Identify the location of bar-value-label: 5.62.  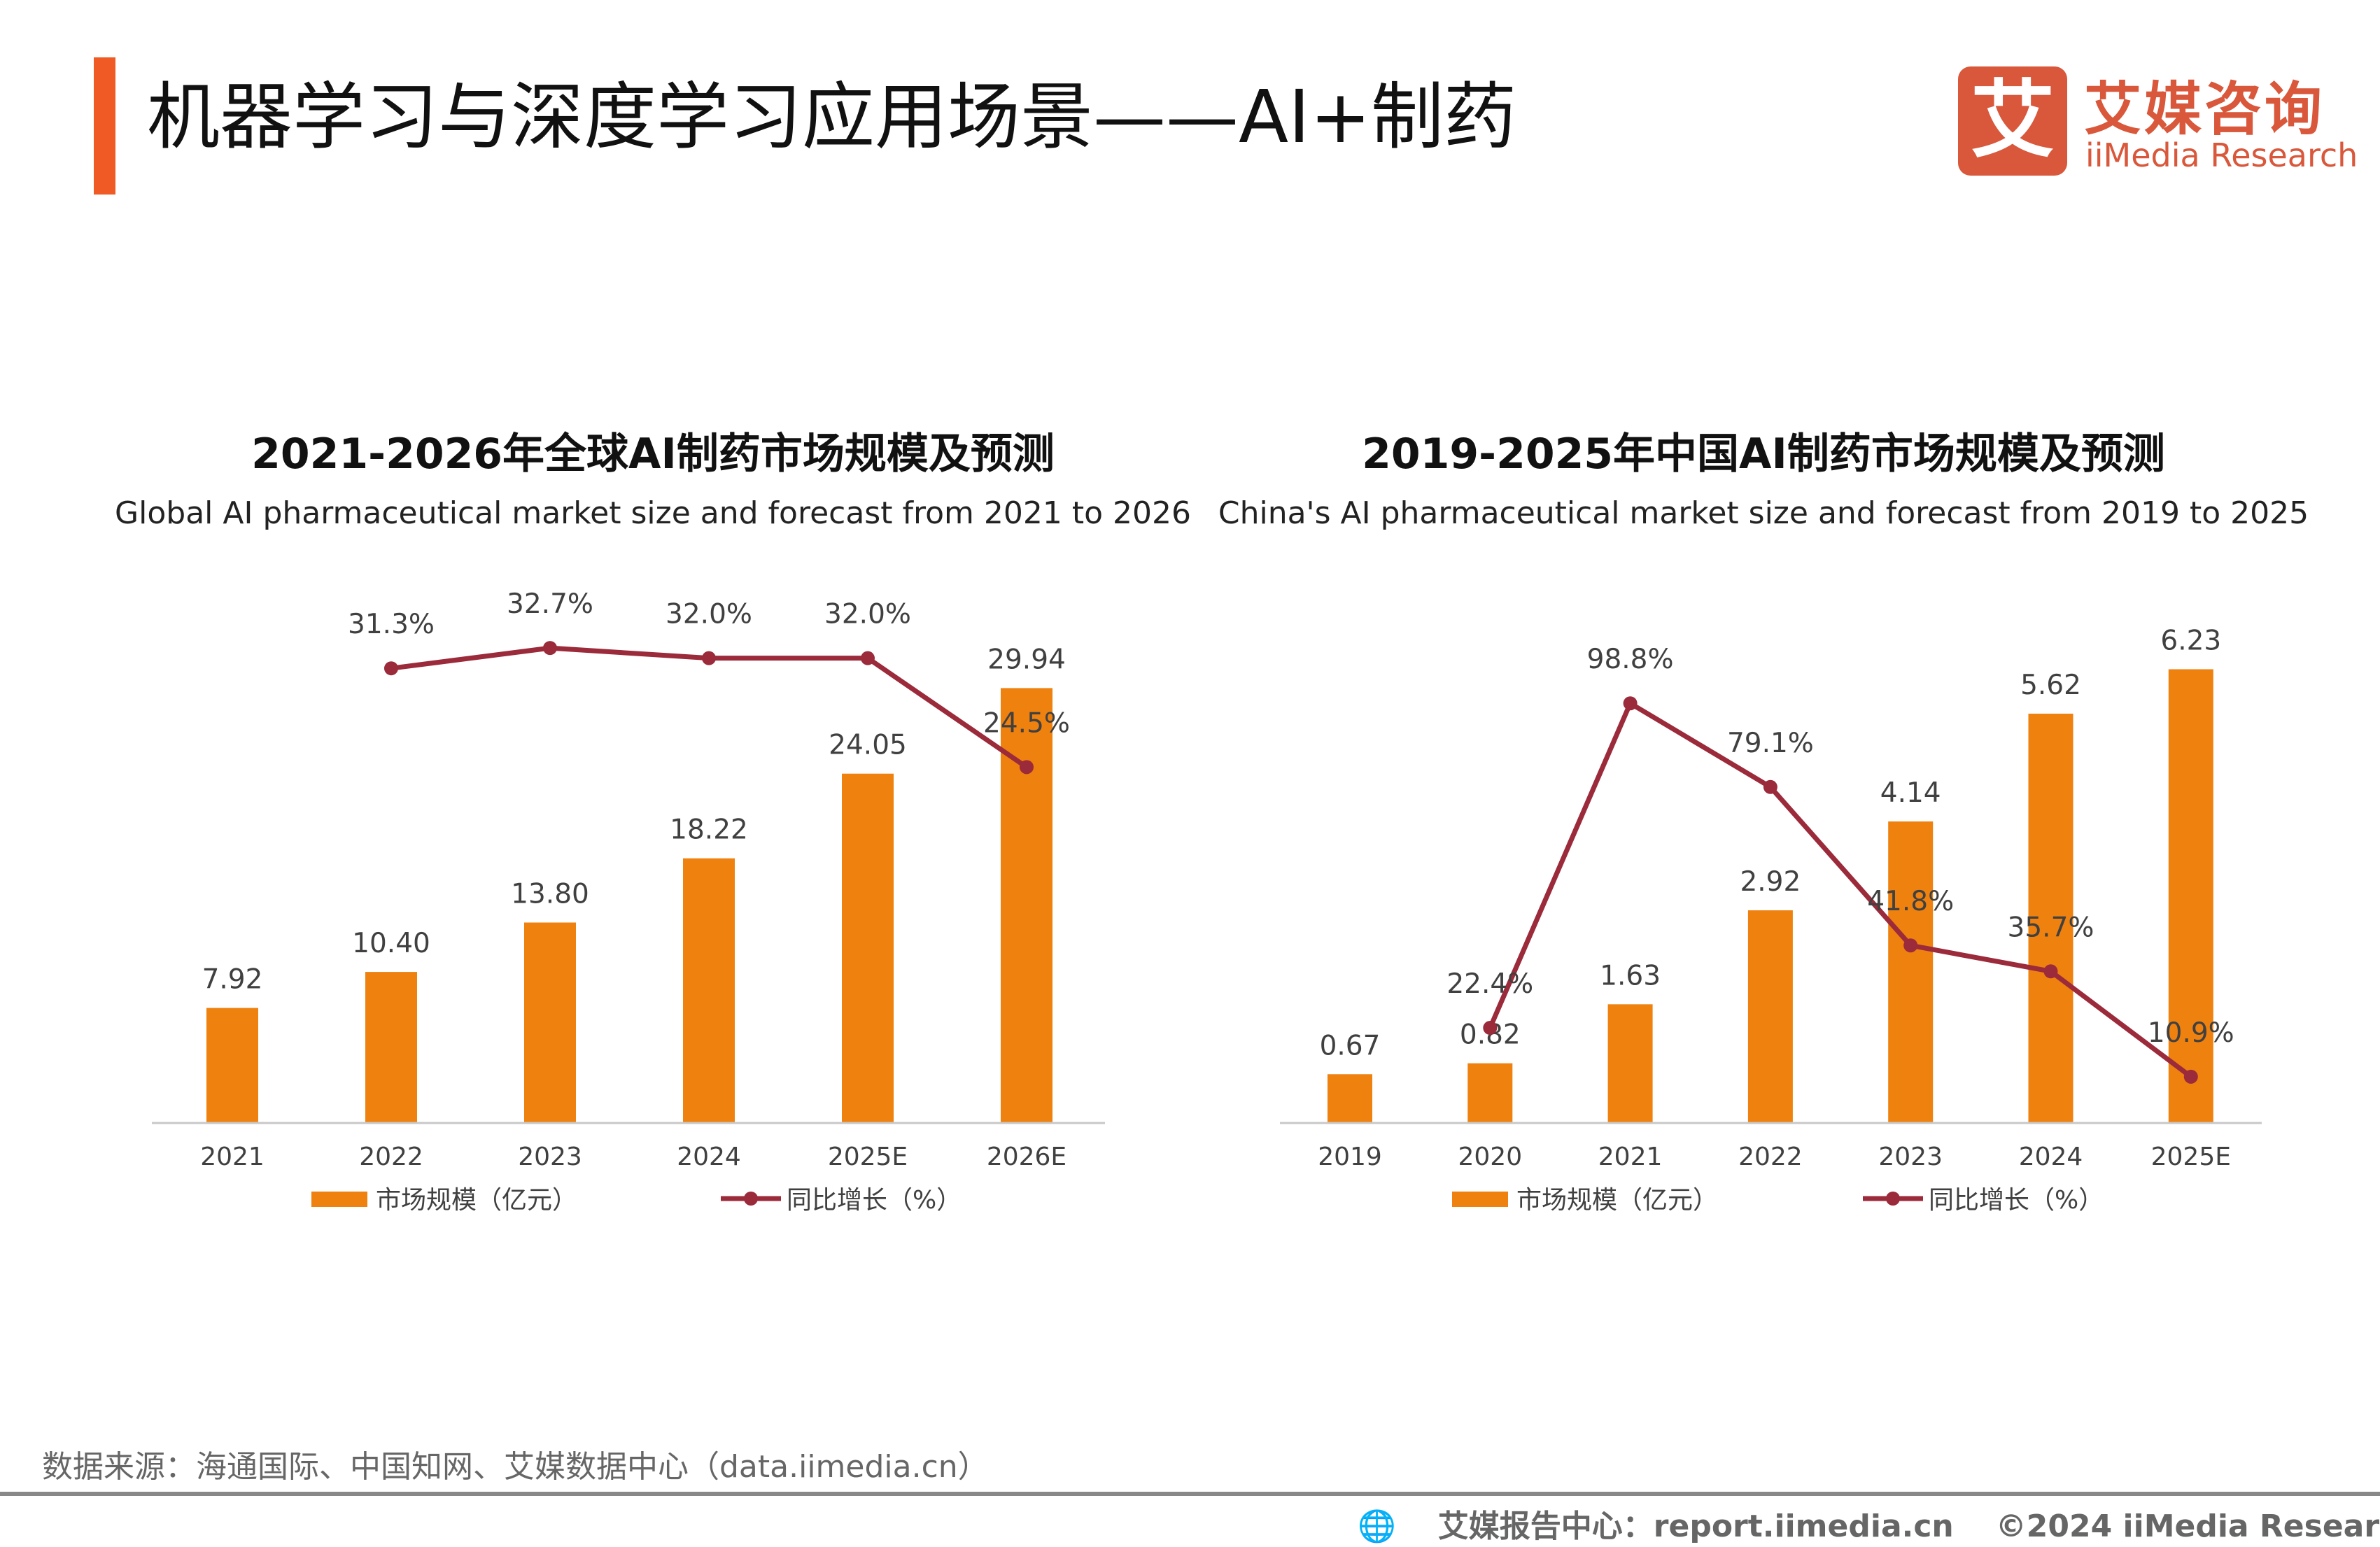
(2050, 685).